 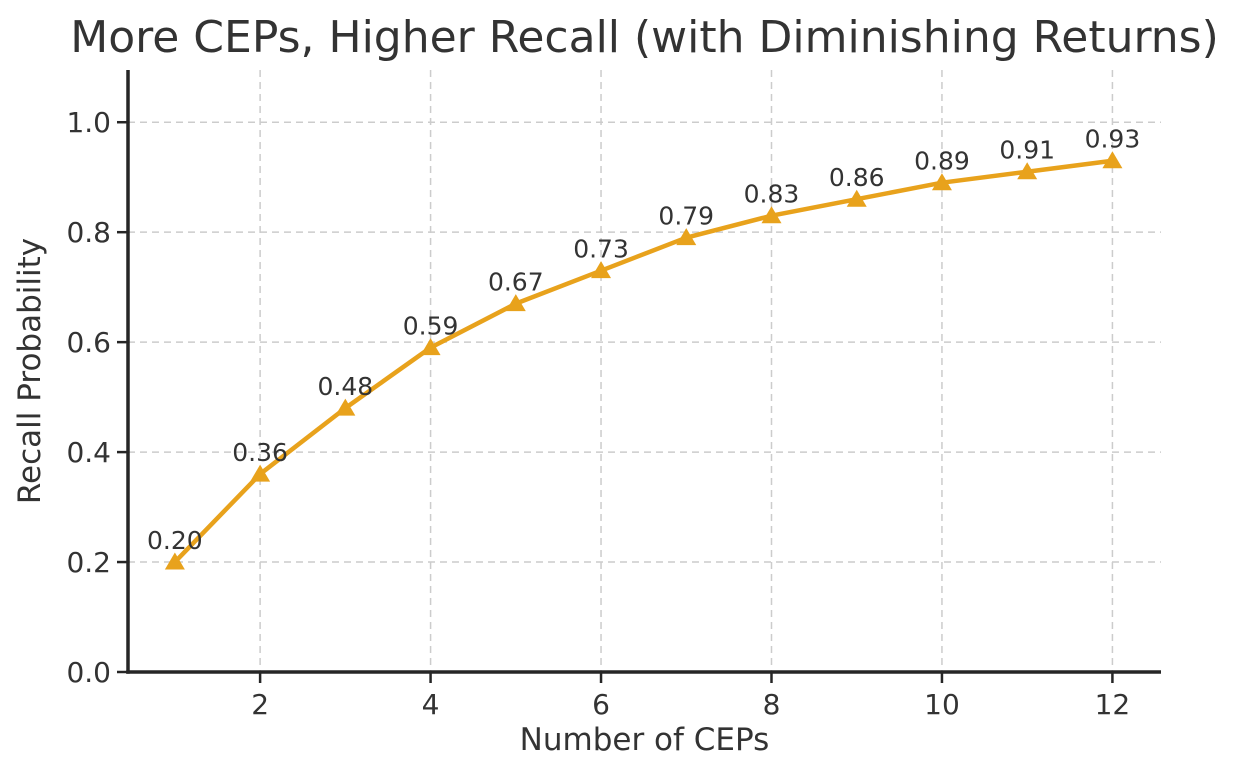 I want to click on data-point-label: 0.93, so click(x=1113, y=139).